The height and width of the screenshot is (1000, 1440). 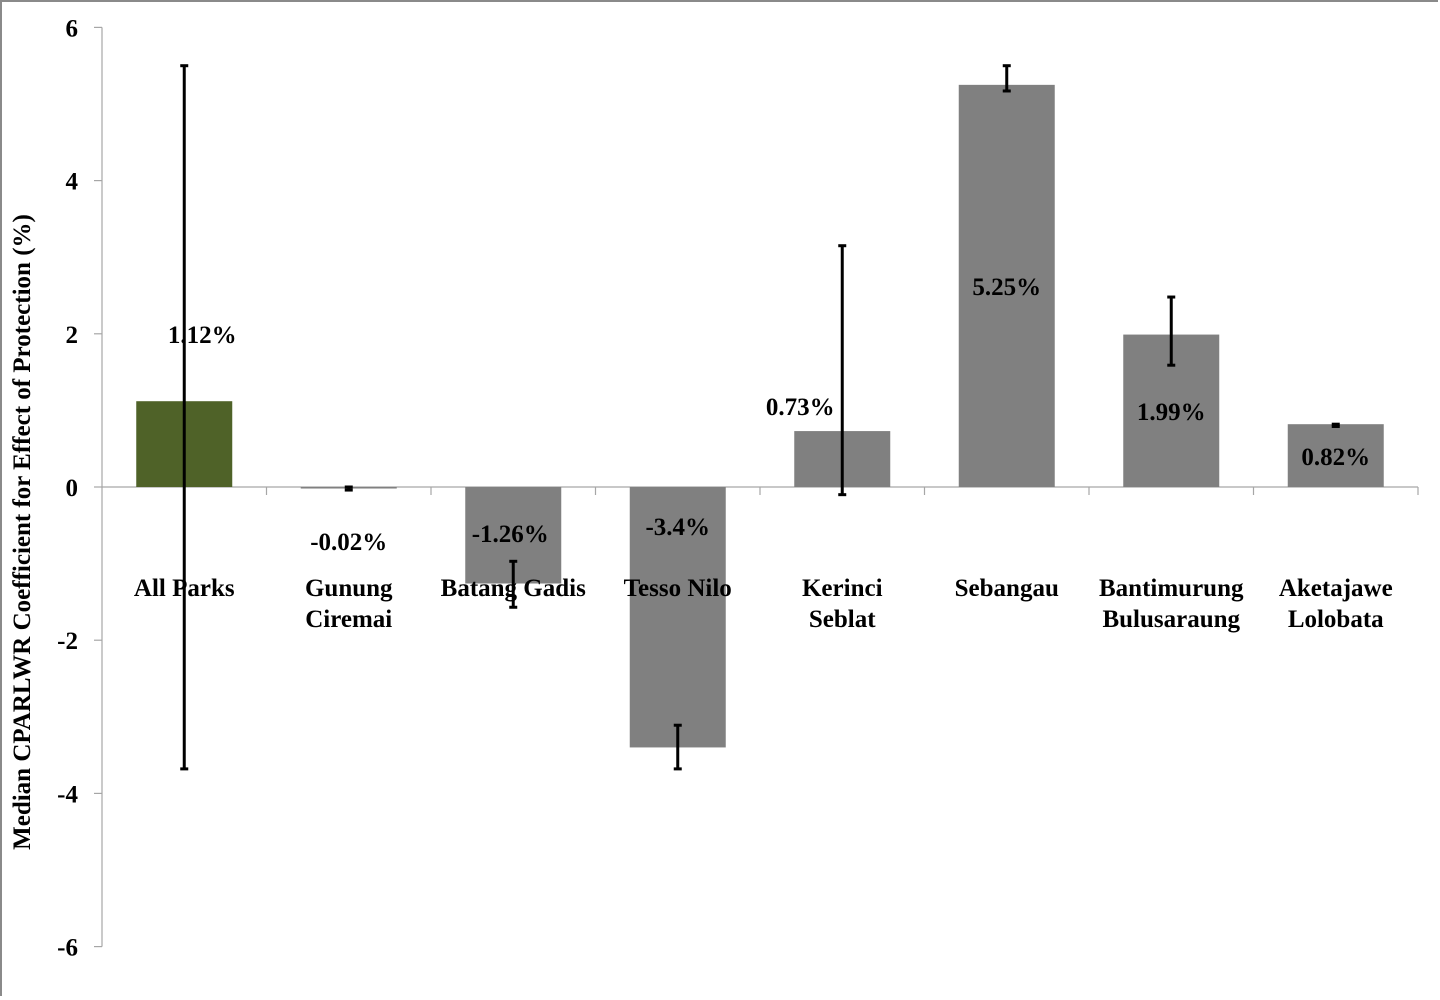 What do you see at coordinates (1336, 588) in the screenshot?
I see `category-label: Aketajawe` at bounding box center [1336, 588].